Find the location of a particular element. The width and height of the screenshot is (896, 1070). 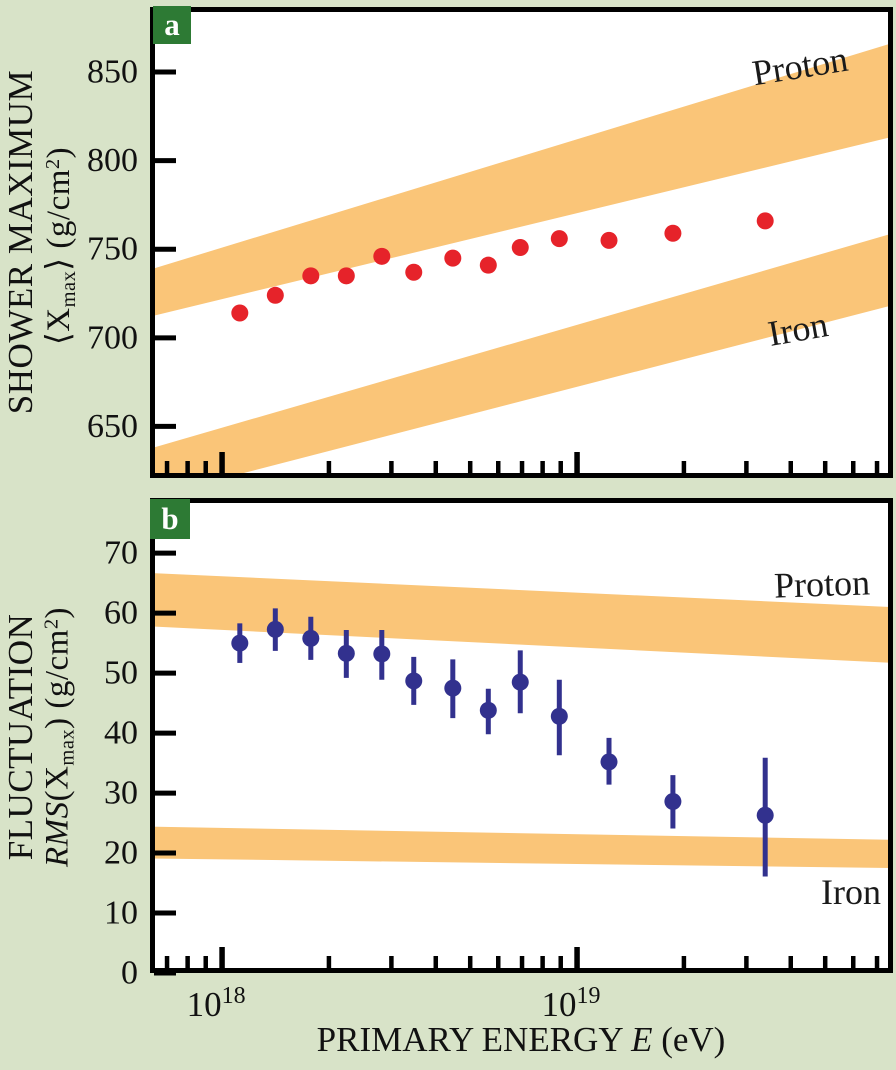

ylabel-b-subscript: max is located at coordinates (67, 747).